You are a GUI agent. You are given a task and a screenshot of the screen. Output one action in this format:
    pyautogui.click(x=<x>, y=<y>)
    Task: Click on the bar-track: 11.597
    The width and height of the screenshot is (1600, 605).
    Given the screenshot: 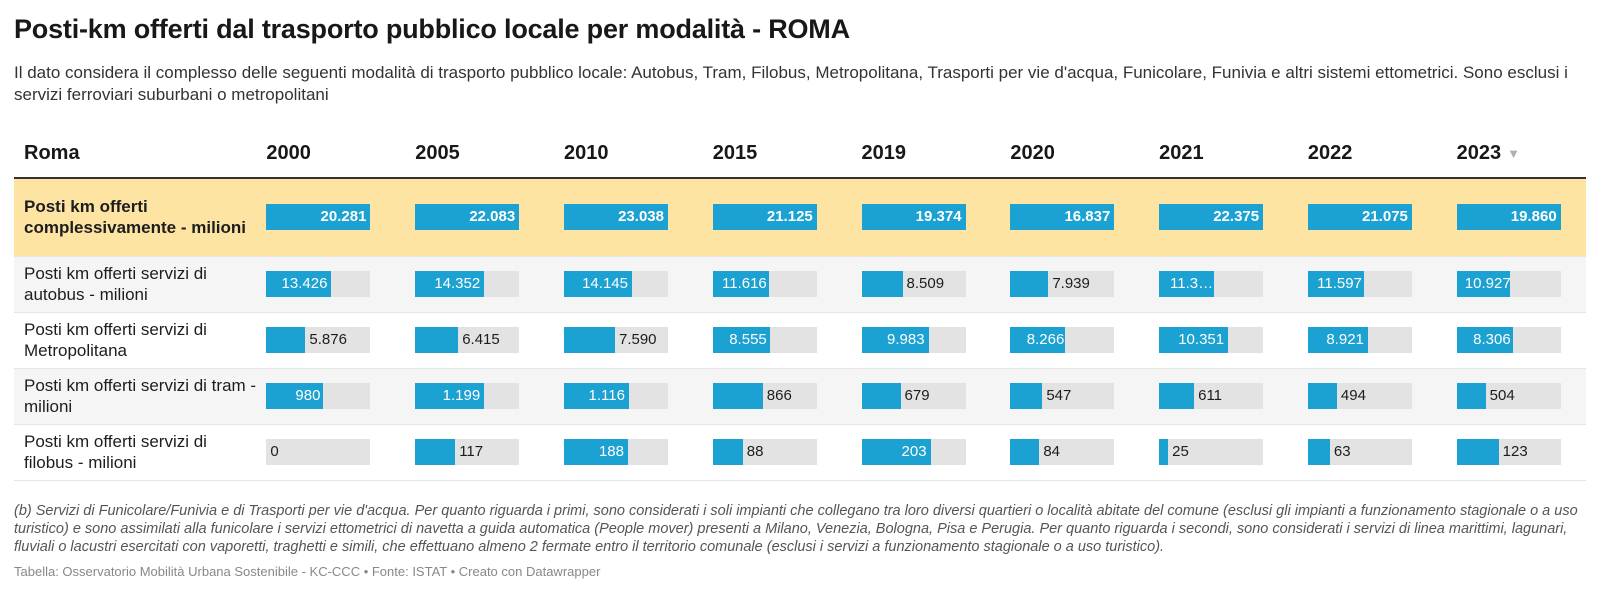 What is the action you would take?
    pyautogui.click(x=1359, y=284)
    